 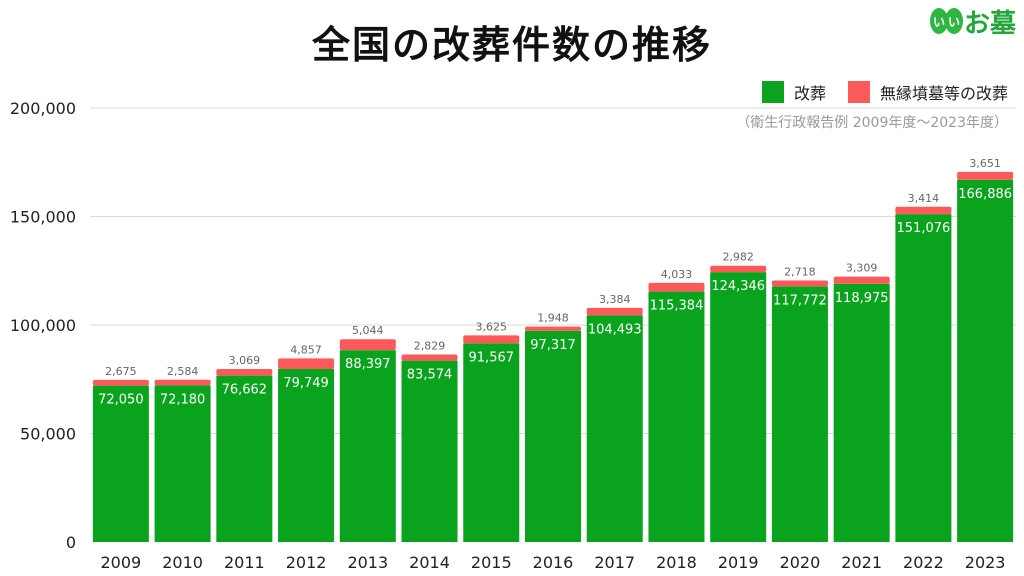 I want to click on x-tick-label: 2022, so click(x=923, y=562).